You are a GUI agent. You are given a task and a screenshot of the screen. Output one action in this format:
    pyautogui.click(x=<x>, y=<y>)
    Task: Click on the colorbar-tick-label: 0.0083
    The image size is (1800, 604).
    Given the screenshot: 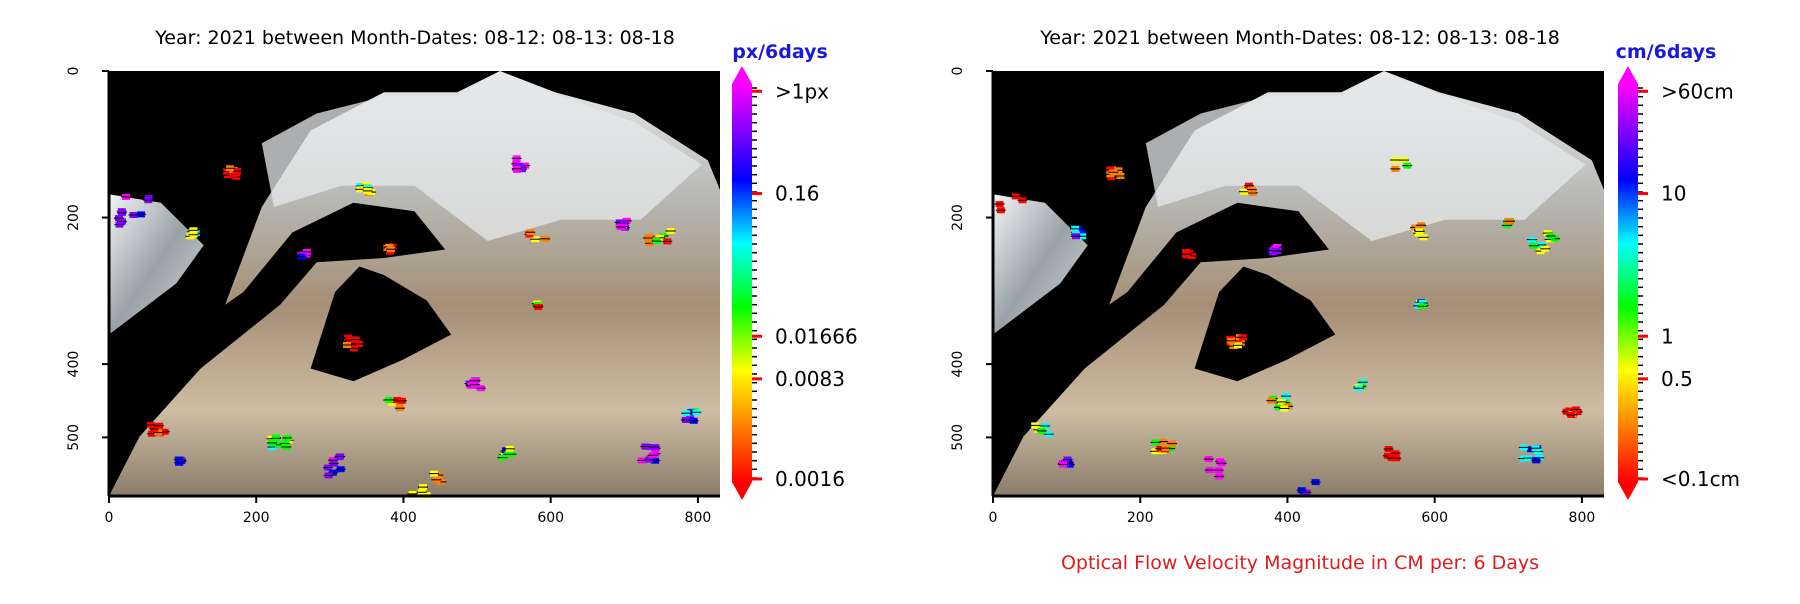 What is the action you would take?
    pyautogui.click(x=810, y=379)
    